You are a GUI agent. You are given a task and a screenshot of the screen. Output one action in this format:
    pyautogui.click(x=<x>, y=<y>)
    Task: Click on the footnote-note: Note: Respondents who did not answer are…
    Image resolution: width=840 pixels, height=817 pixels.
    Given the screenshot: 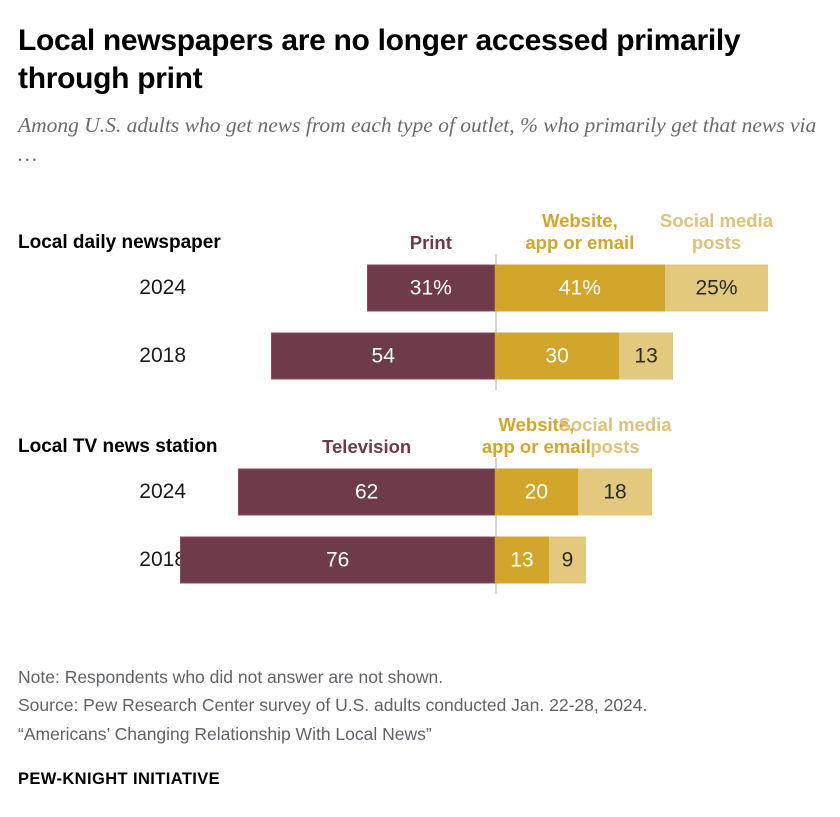 What is the action you would take?
    pyautogui.click(x=231, y=676)
    